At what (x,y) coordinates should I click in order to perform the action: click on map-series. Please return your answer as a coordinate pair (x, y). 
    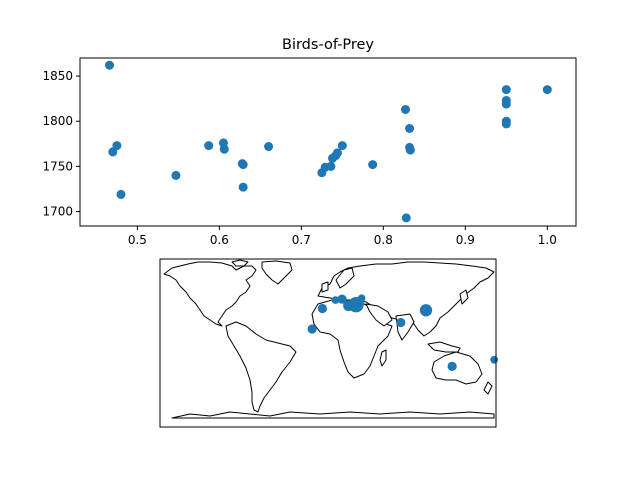
    Looking at the image, I should click on (402, 332).